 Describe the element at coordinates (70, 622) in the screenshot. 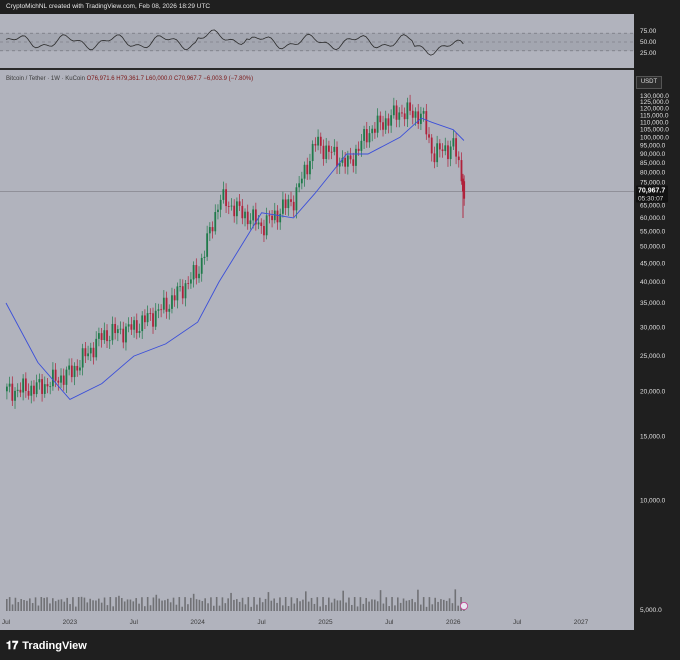

I see `time-axis-label: 2023` at that location.